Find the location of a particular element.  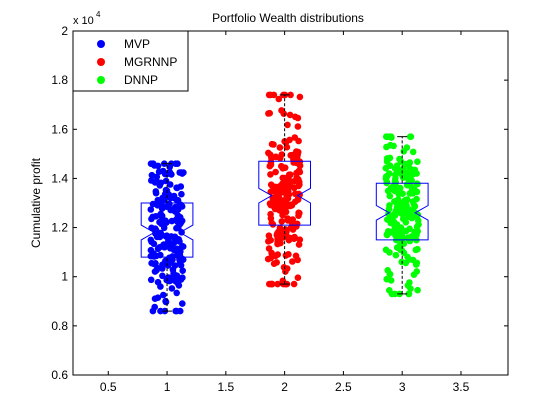

legend-item-mvp: MVP is located at coordinates (123, 44).